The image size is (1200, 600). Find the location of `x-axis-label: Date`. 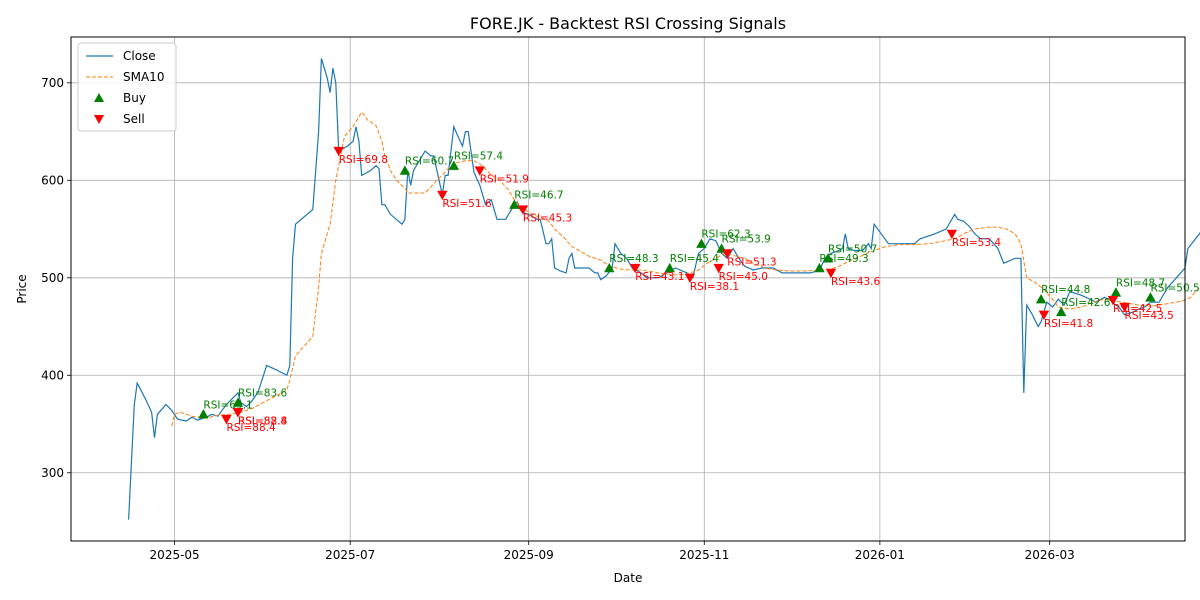

x-axis-label: Date is located at coordinates (628, 578).